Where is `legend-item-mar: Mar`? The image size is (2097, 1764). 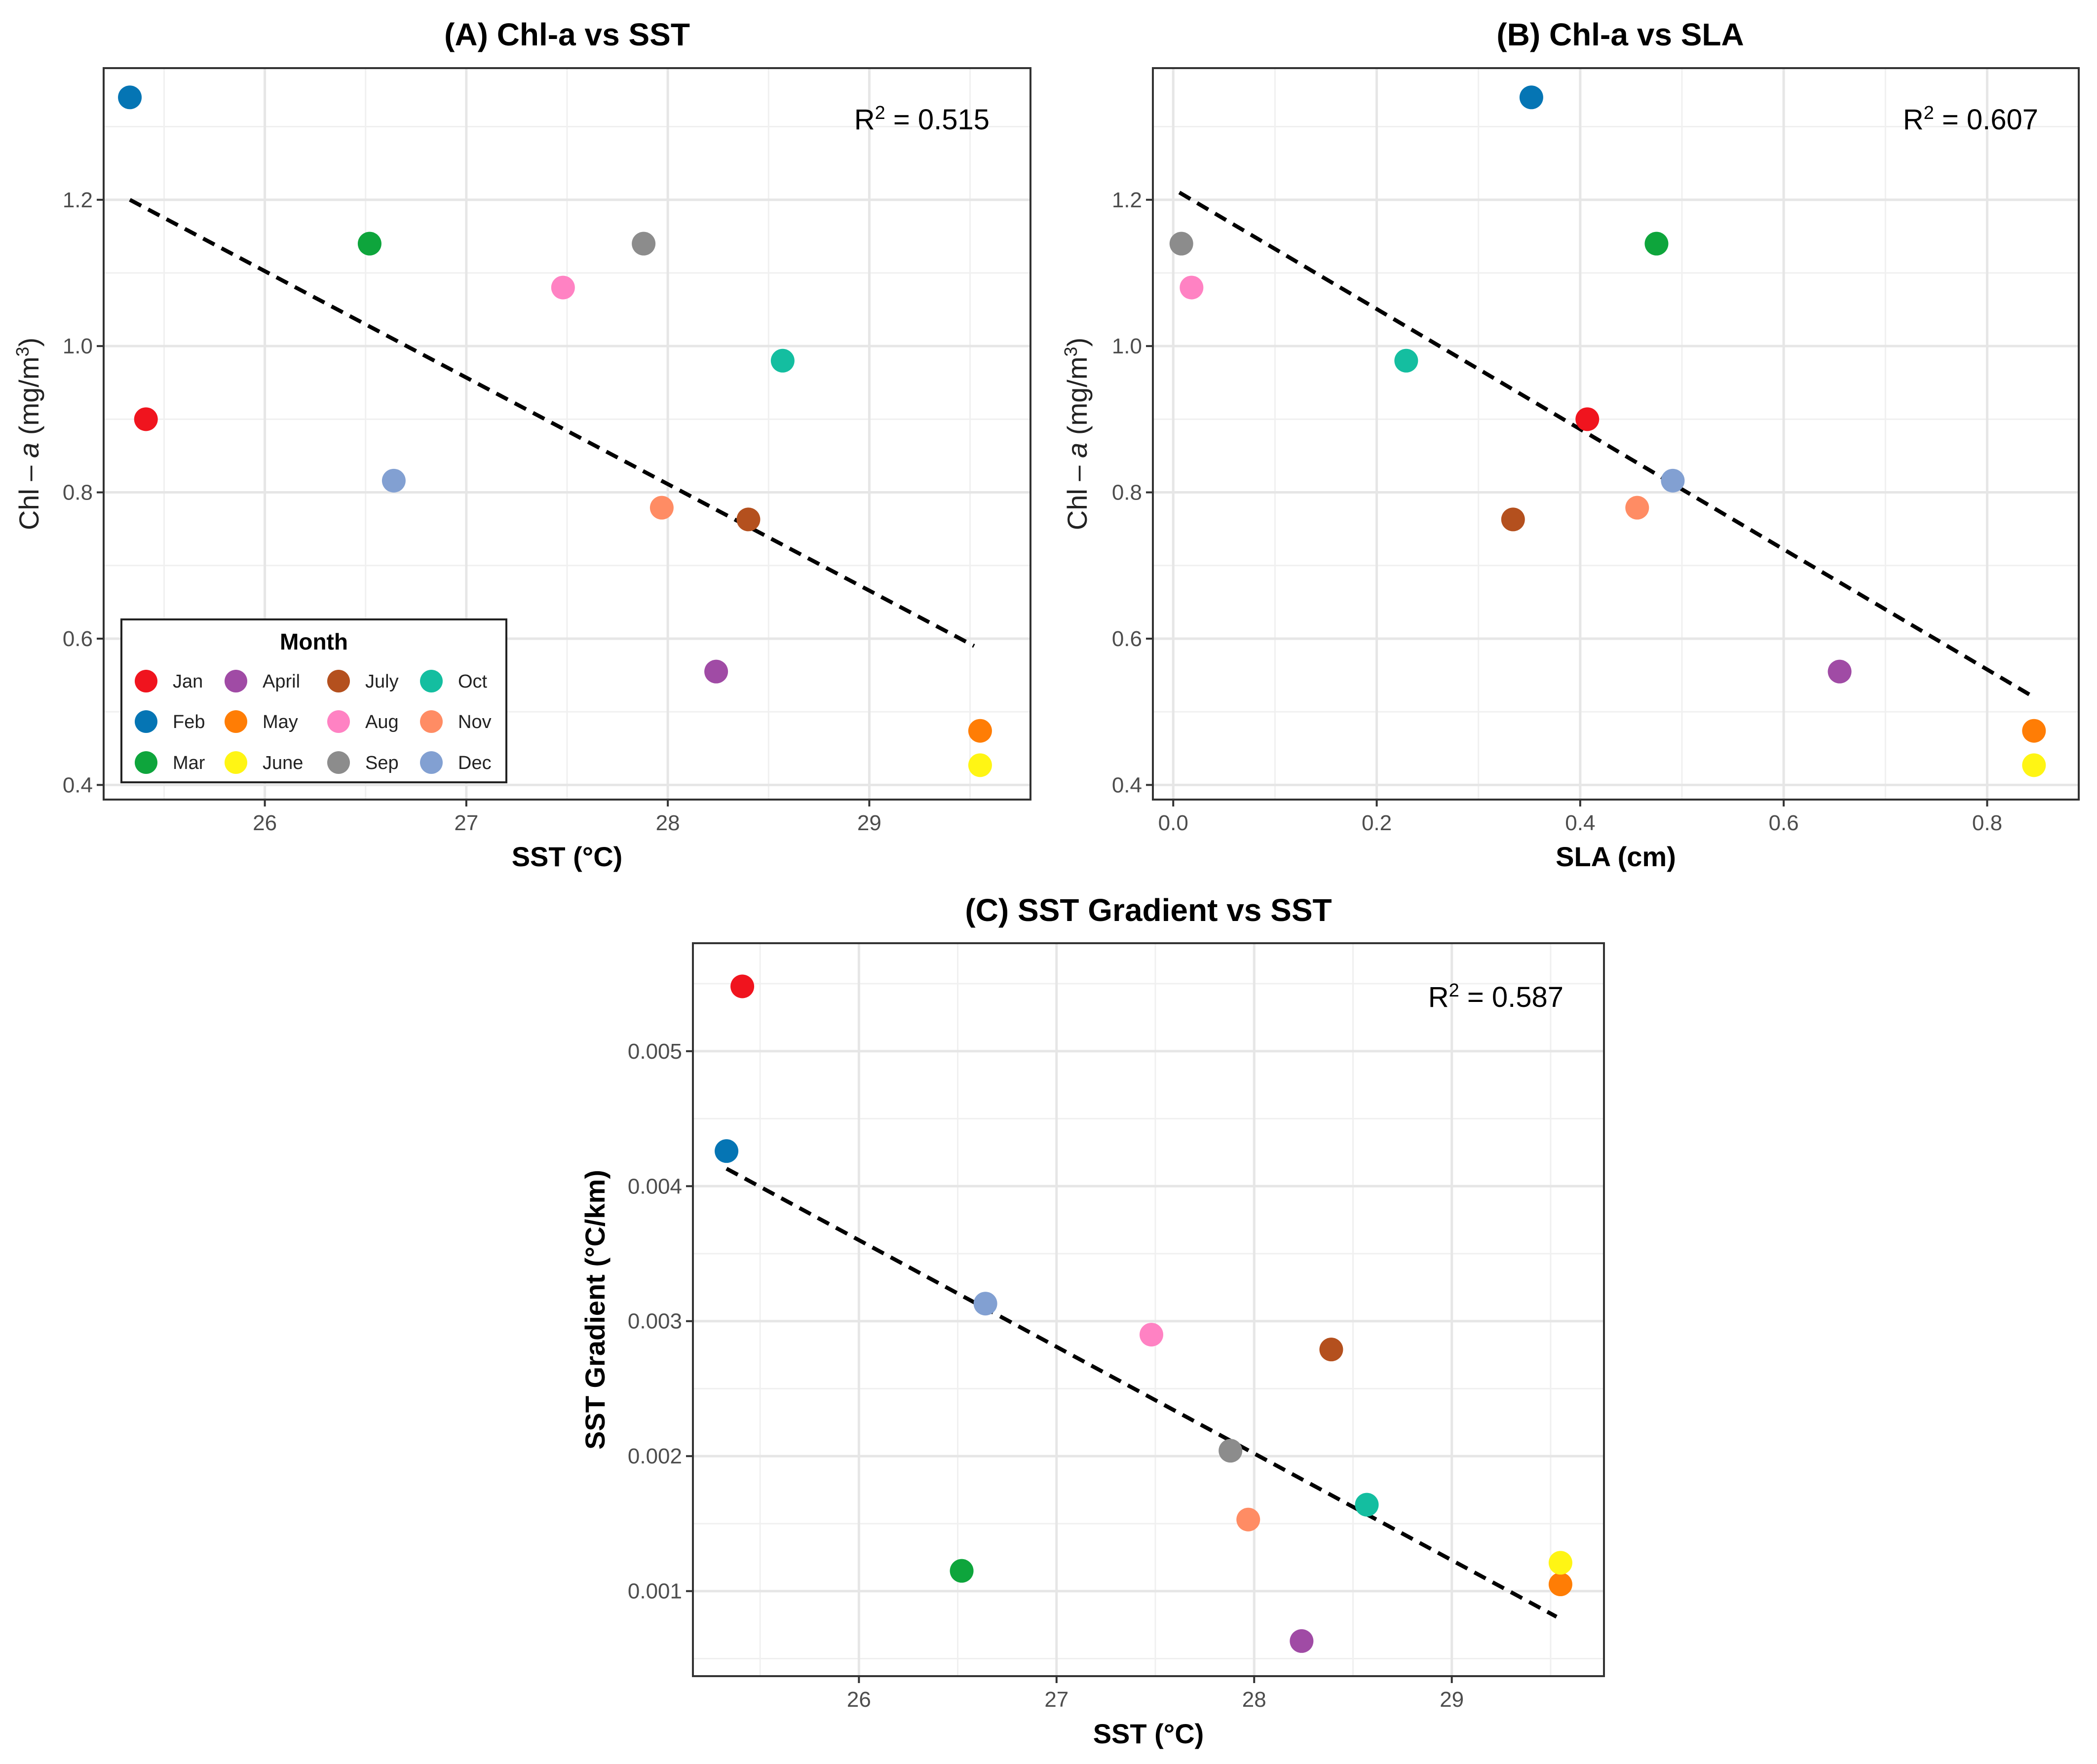
legend-item-mar: Mar is located at coordinates (170, 762).